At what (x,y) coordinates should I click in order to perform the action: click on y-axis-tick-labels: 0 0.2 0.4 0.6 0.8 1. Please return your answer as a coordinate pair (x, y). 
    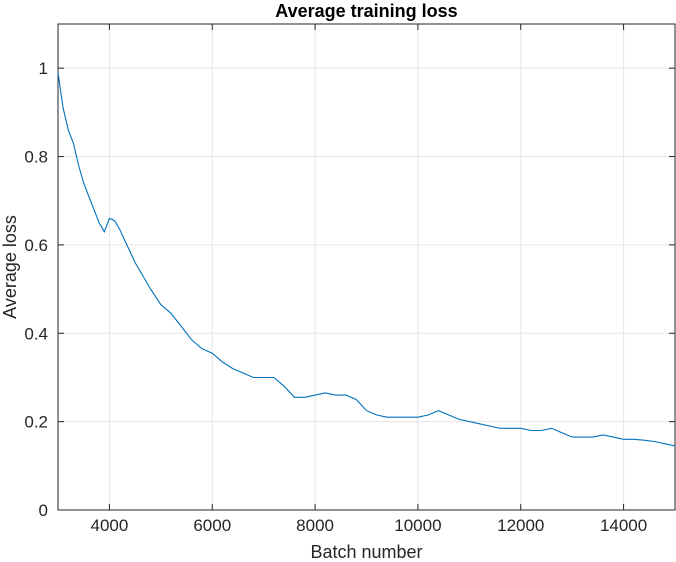
    Looking at the image, I should click on (36, 289).